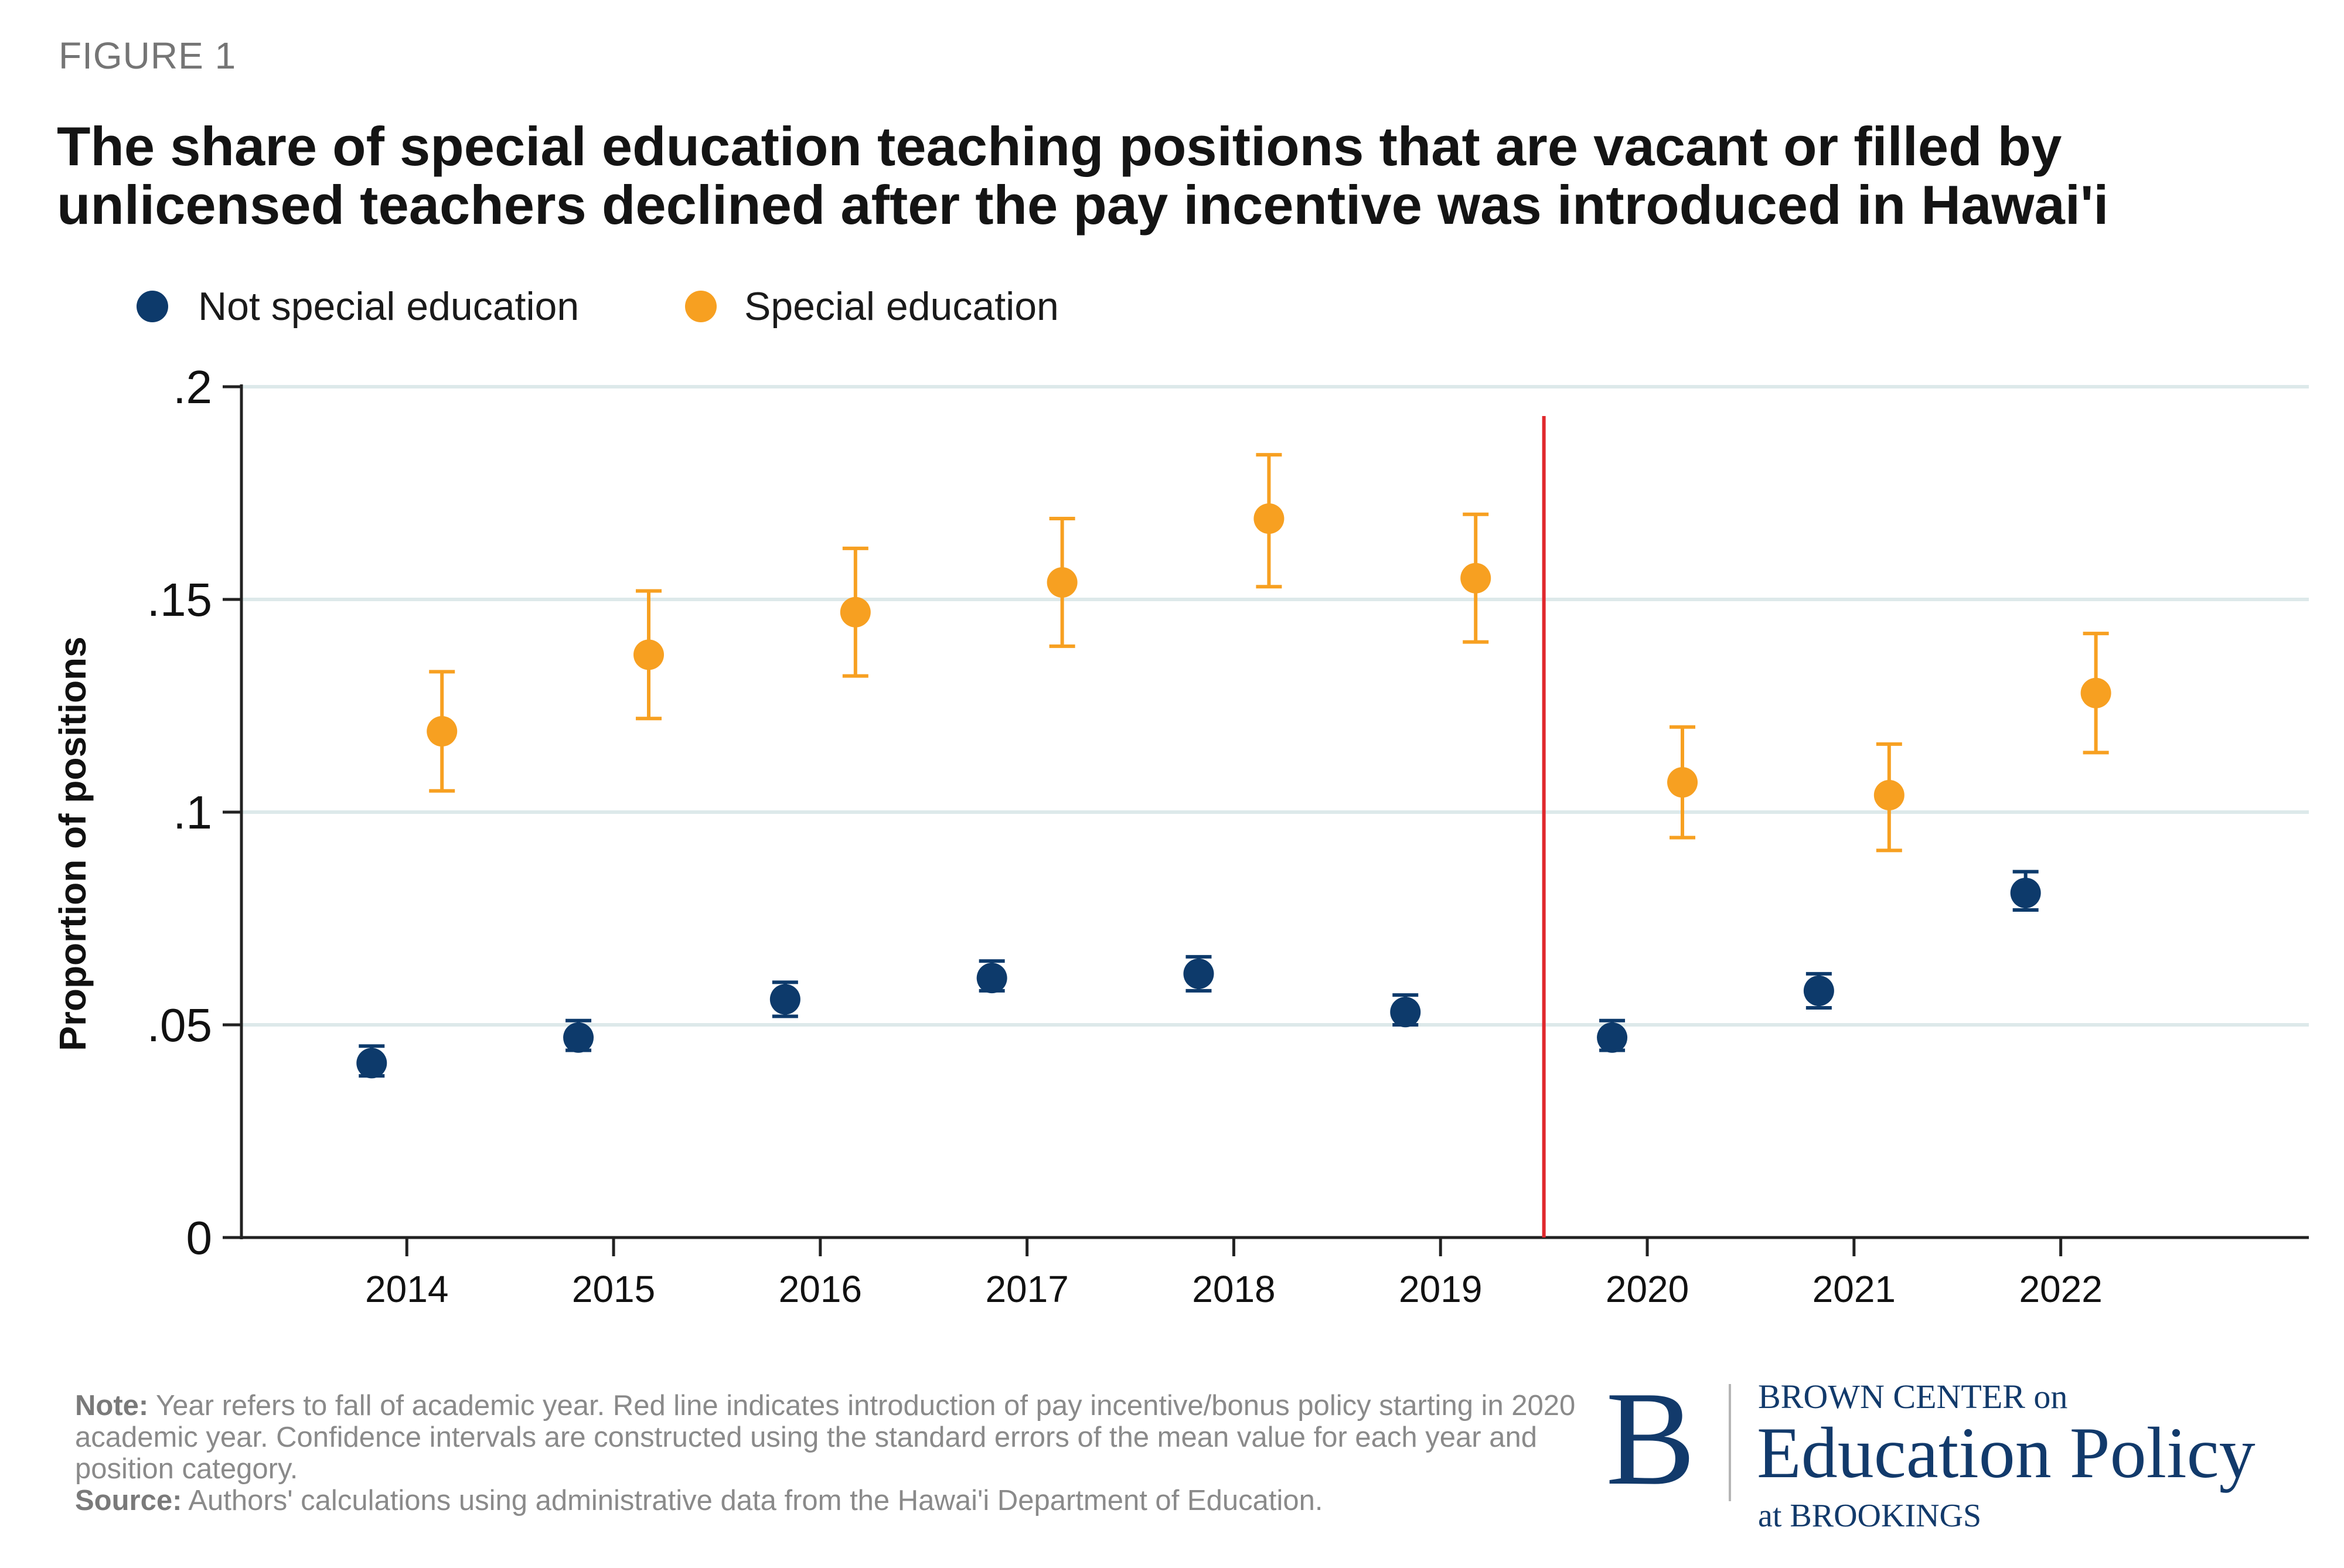  I want to click on x-tick-label: 2022, so click(2060, 1289).